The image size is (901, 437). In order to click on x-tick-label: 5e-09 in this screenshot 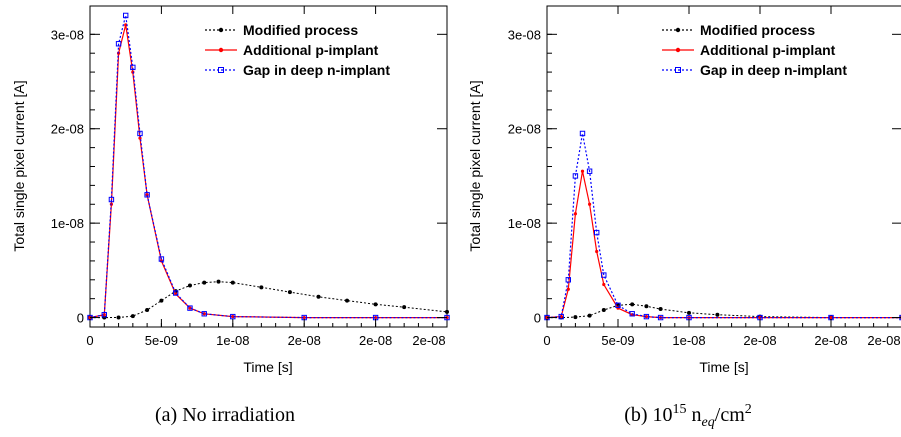, I will do `click(161, 340)`.